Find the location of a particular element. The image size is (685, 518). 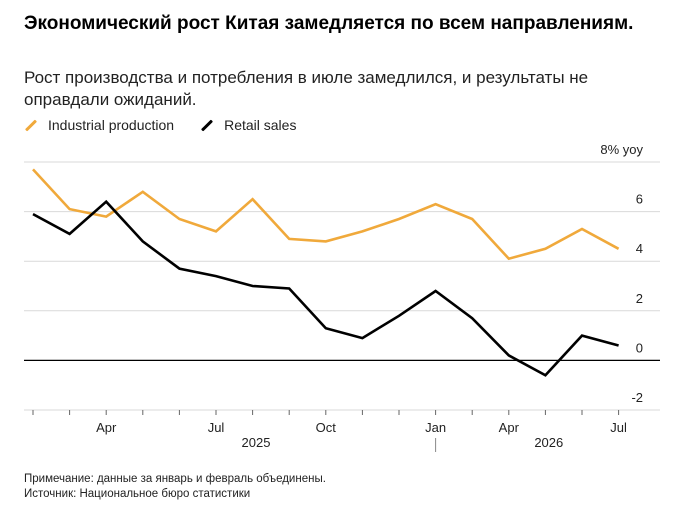

legend-label-industrial: Industrial production is located at coordinates (111, 125).